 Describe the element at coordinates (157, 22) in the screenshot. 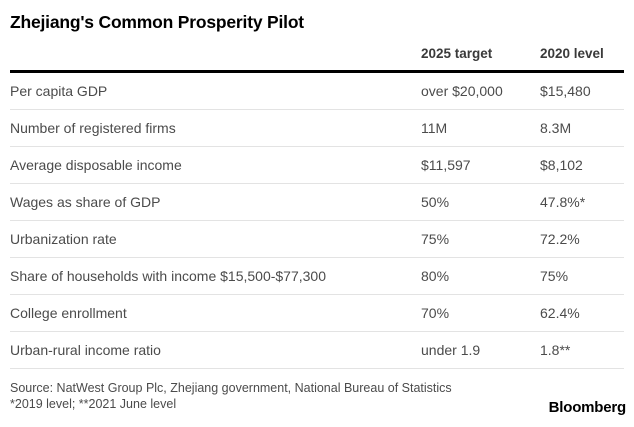

I see `page-title: Zhejiang's Common Prosperity Pilot` at that location.